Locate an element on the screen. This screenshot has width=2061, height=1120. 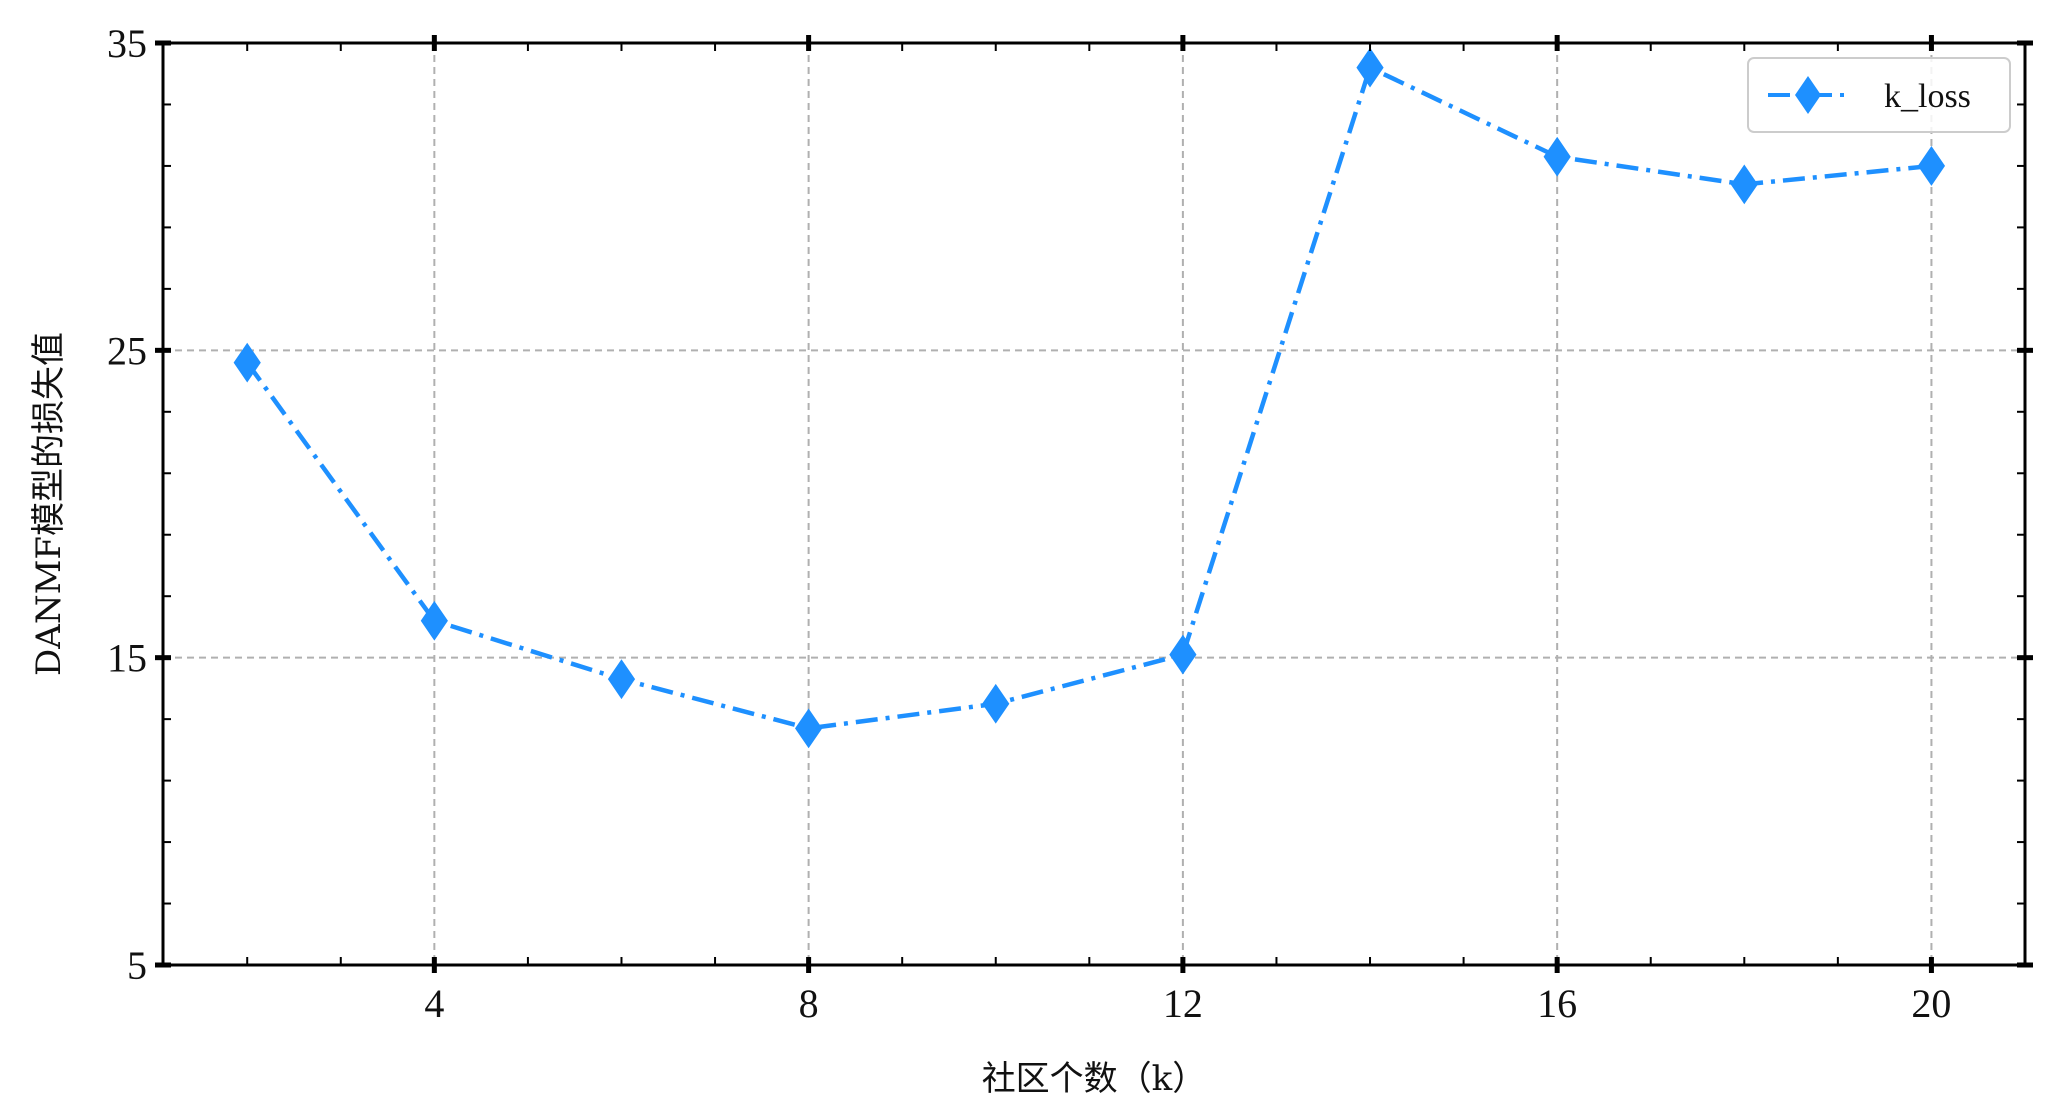
y-tick-label: 15 is located at coordinates (127, 658).